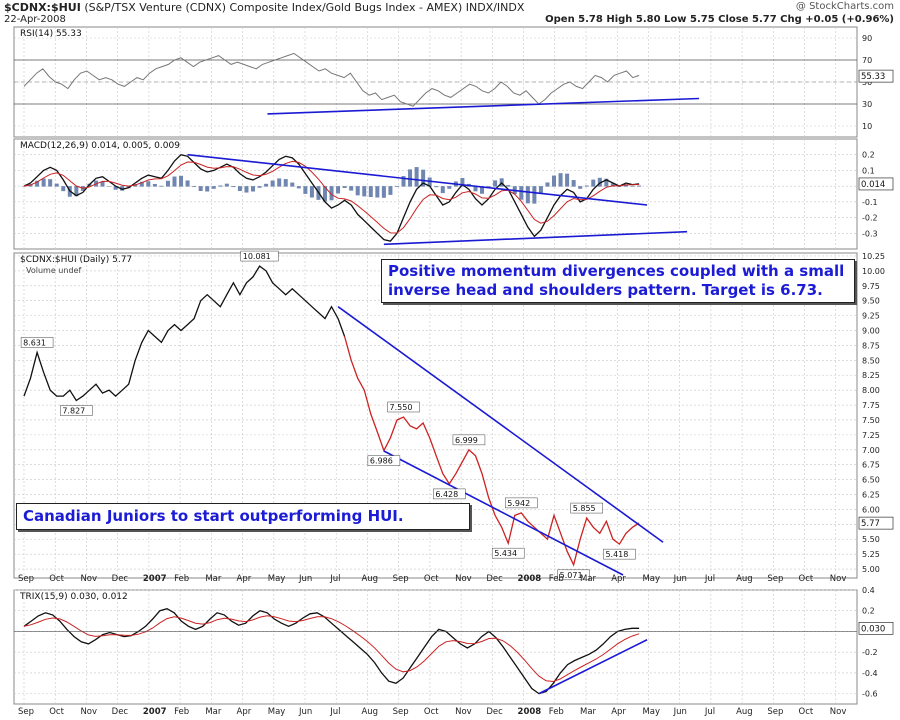 This screenshot has height=720, width=900. What do you see at coordinates (876, 628) in the screenshot?
I see `trix-last-value-box` at bounding box center [876, 628].